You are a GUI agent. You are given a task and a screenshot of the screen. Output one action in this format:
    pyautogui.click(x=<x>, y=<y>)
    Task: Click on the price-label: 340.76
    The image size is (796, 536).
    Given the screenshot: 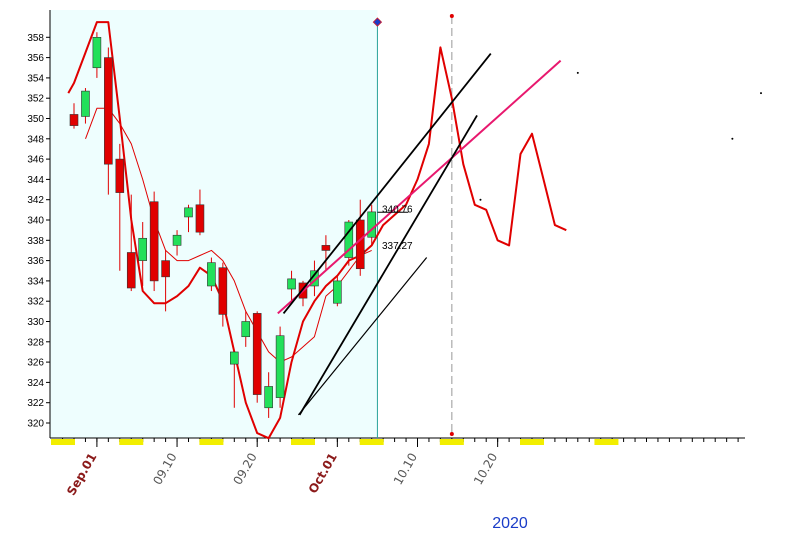 What is the action you would take?
    pyautogui.click(x=397, y=209)
    